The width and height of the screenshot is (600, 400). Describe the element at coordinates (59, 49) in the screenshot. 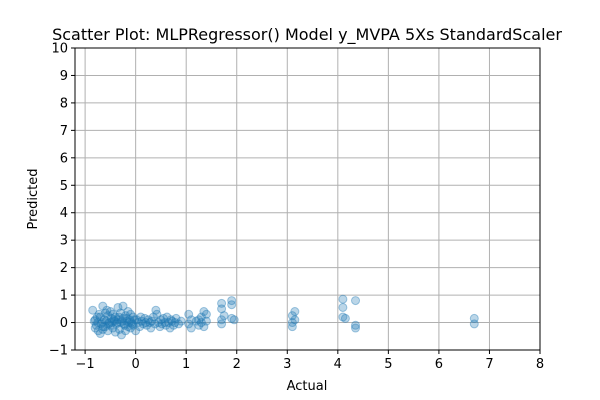

I see `y-tick-label: 10` at that location.